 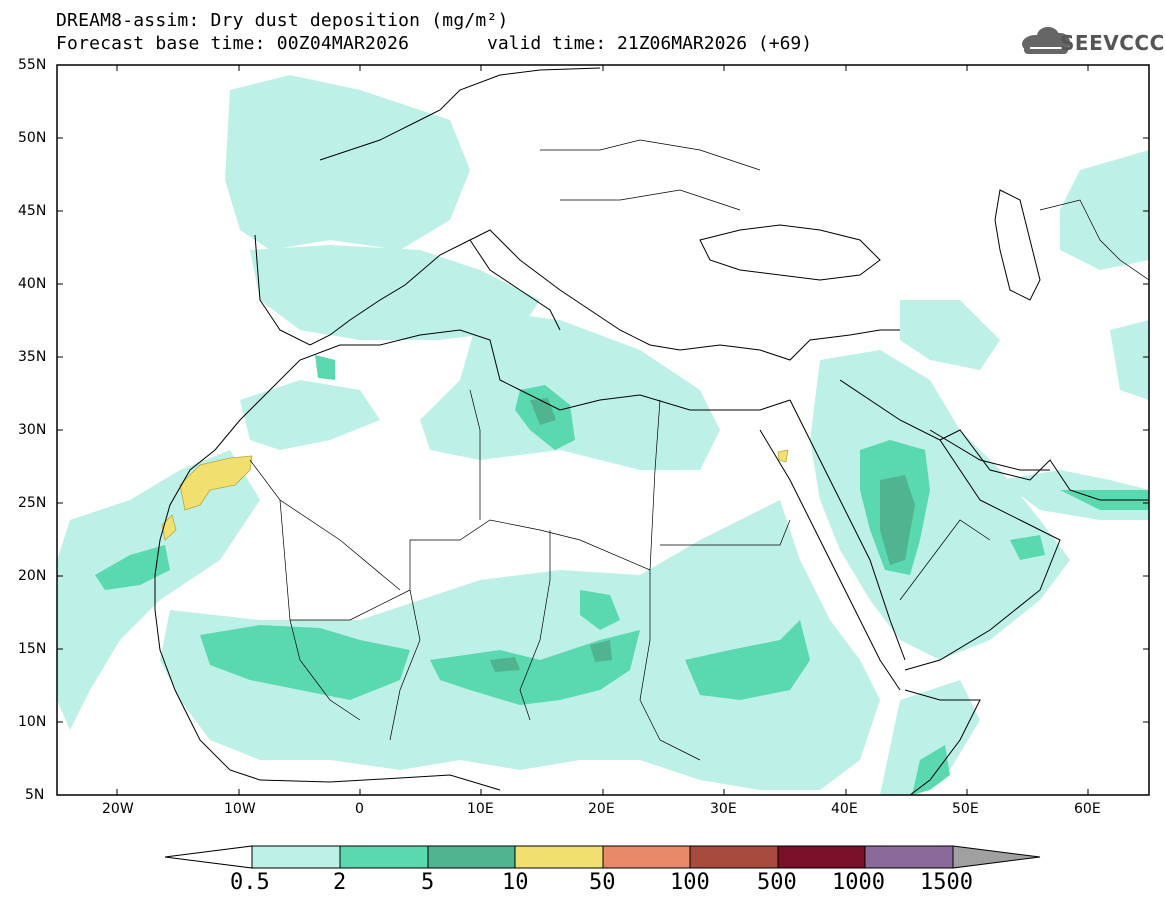 What do you see at coordinates (32, 211) in the screenshot?
I see `lat-label: 45N` at bounding box center [32, 211].